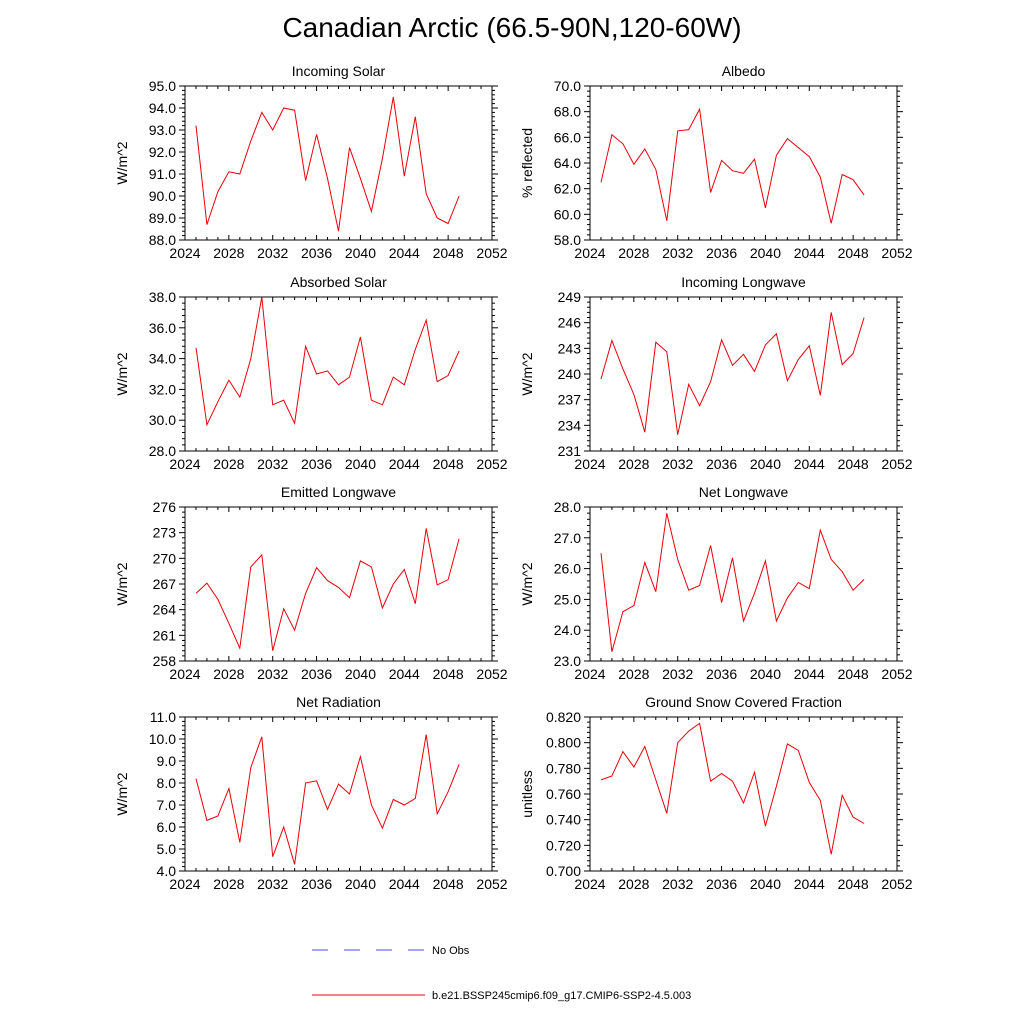  What do you see at coordinates (162, 218) in the screenshot?
I see `y-tick-label: 89.0` at bounding box center [162, 218].